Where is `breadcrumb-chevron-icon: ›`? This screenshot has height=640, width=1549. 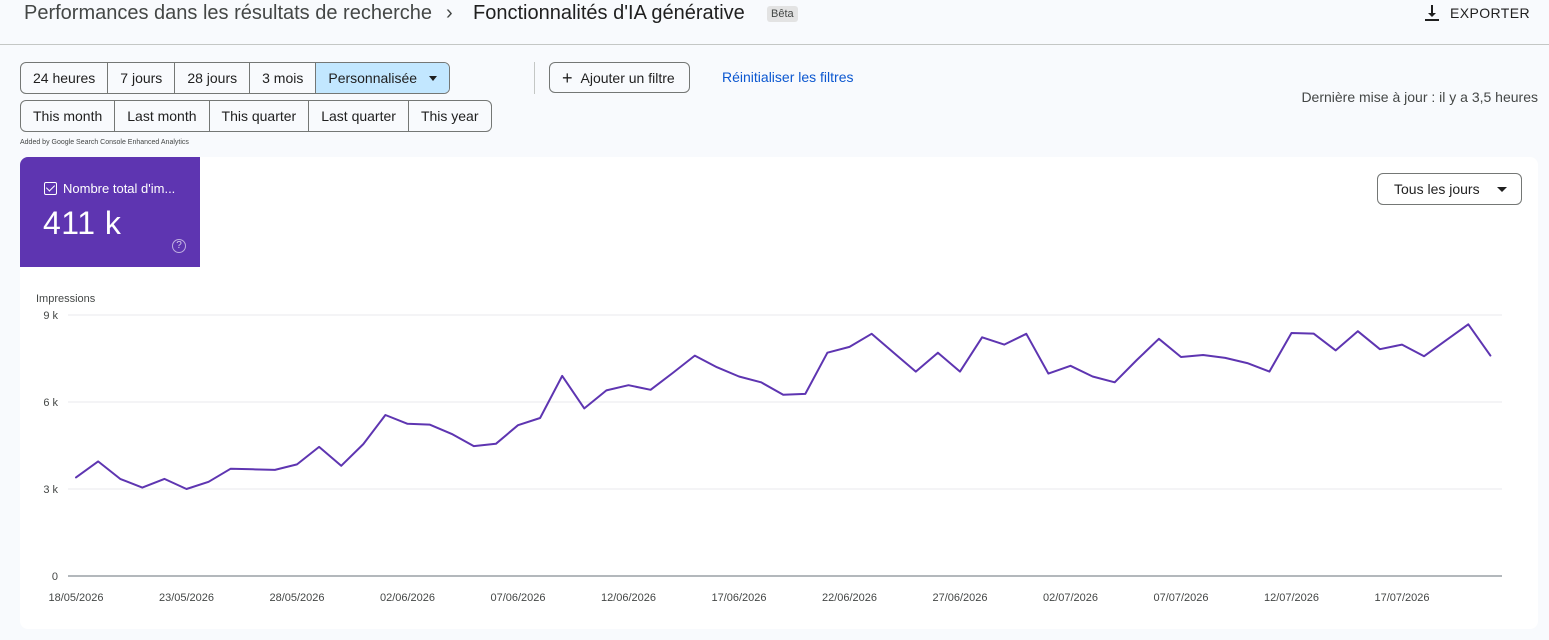 breadcrumb-chevron-icon: › is located at coordinates (449, 13).